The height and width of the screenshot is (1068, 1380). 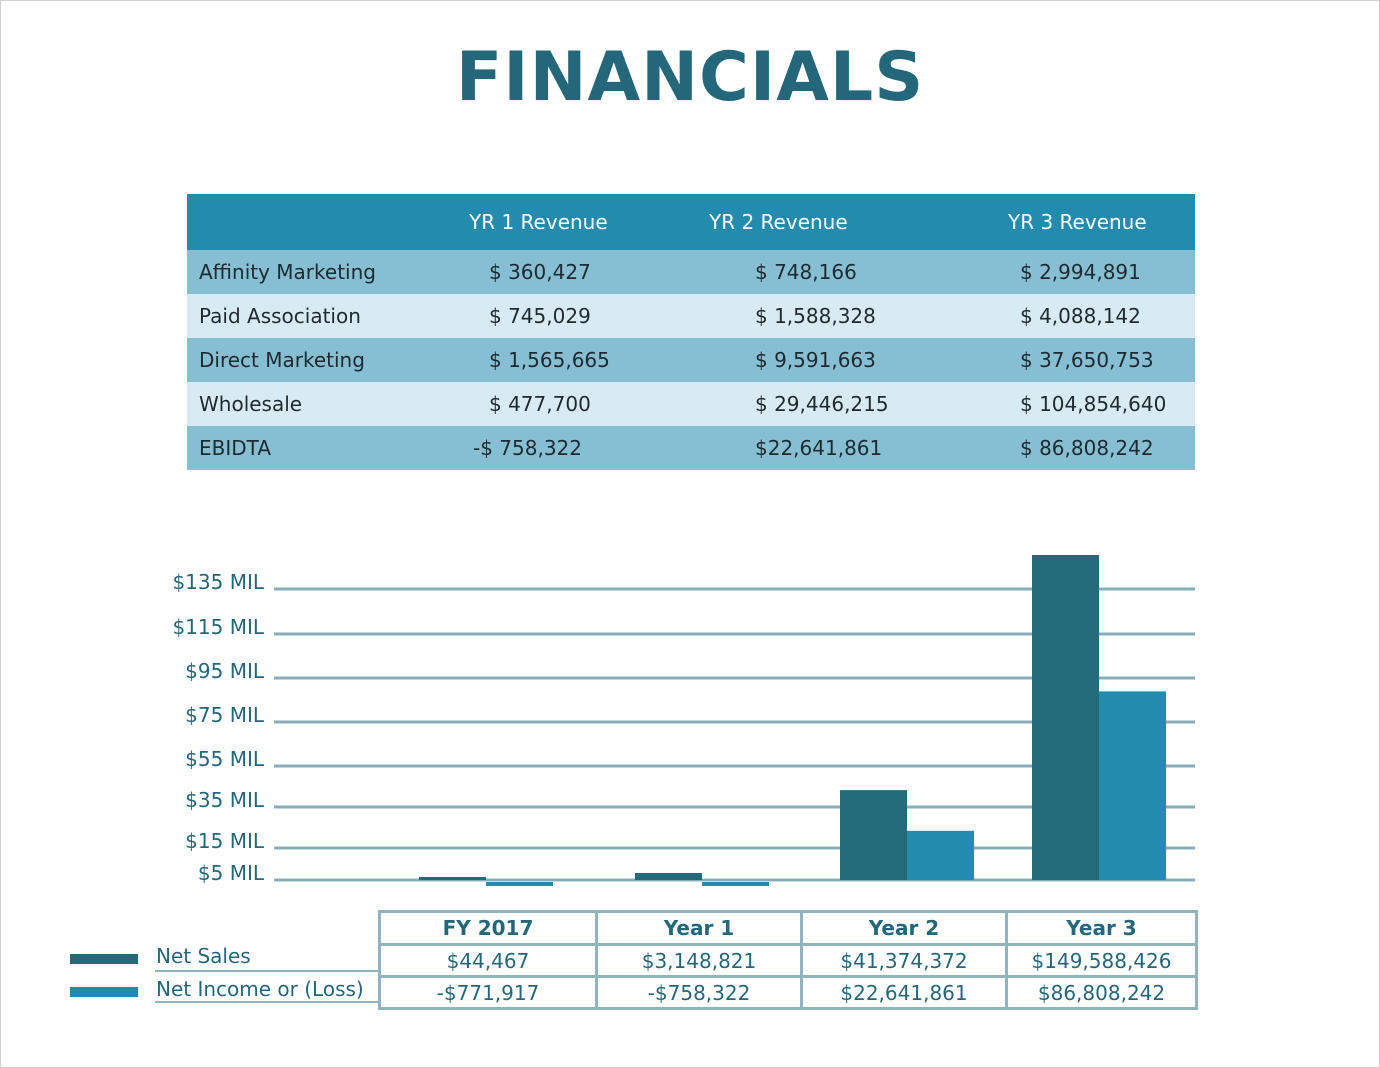 What do you see at coordinates (558, 404) in the screenshot?
I see `yr1-value: $ 477,700` at bounding box center [558, 404].